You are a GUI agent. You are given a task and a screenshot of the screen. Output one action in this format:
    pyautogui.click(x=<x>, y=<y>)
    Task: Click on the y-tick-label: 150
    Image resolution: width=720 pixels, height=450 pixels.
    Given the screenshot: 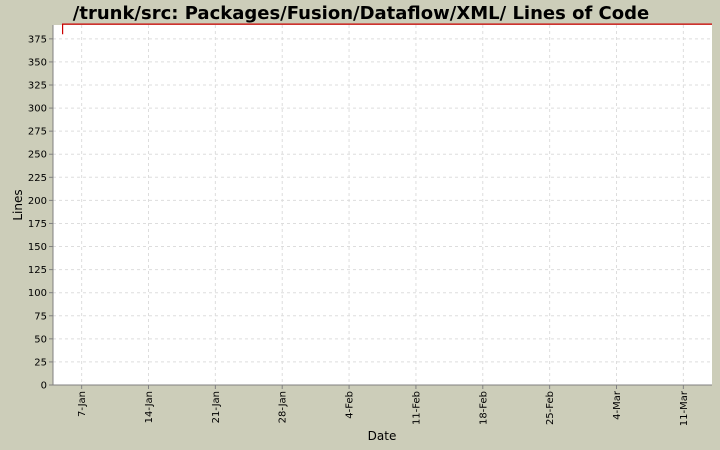 What is the action you would take?
    pyautogui.click(x=37, y=247)
    